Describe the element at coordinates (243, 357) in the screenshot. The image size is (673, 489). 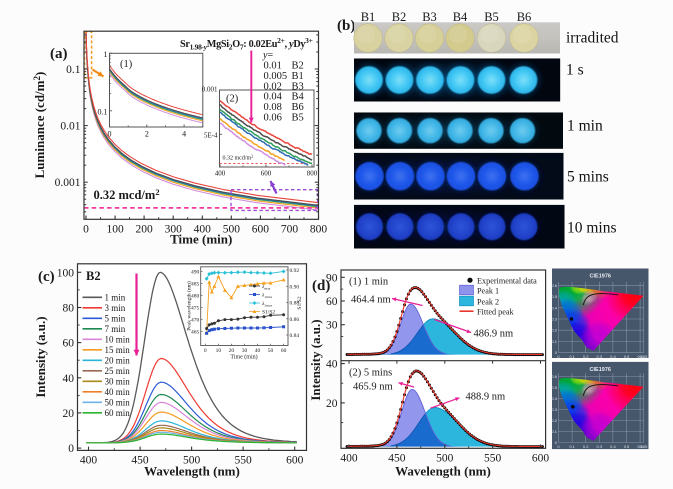
I see `svg-text: Time (min)` at that location.